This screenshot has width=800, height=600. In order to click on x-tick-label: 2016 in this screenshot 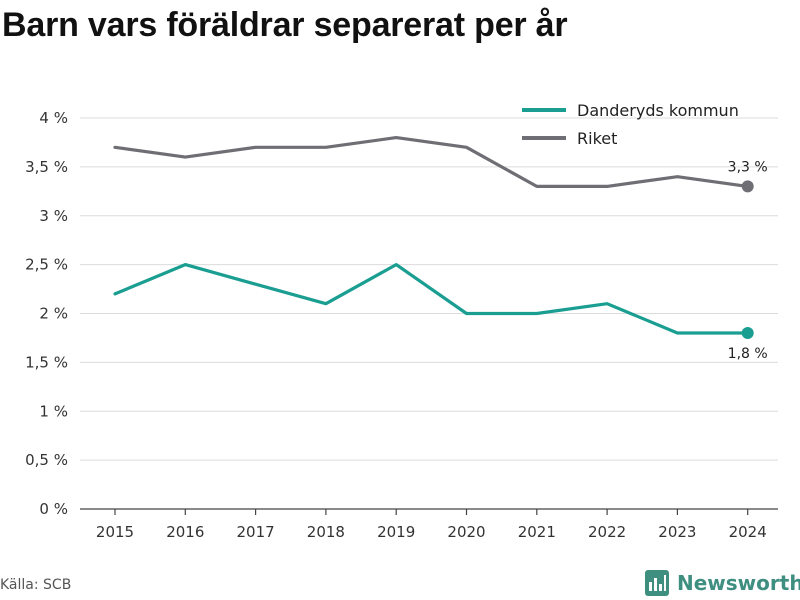, I will do `click(185, 532)`.